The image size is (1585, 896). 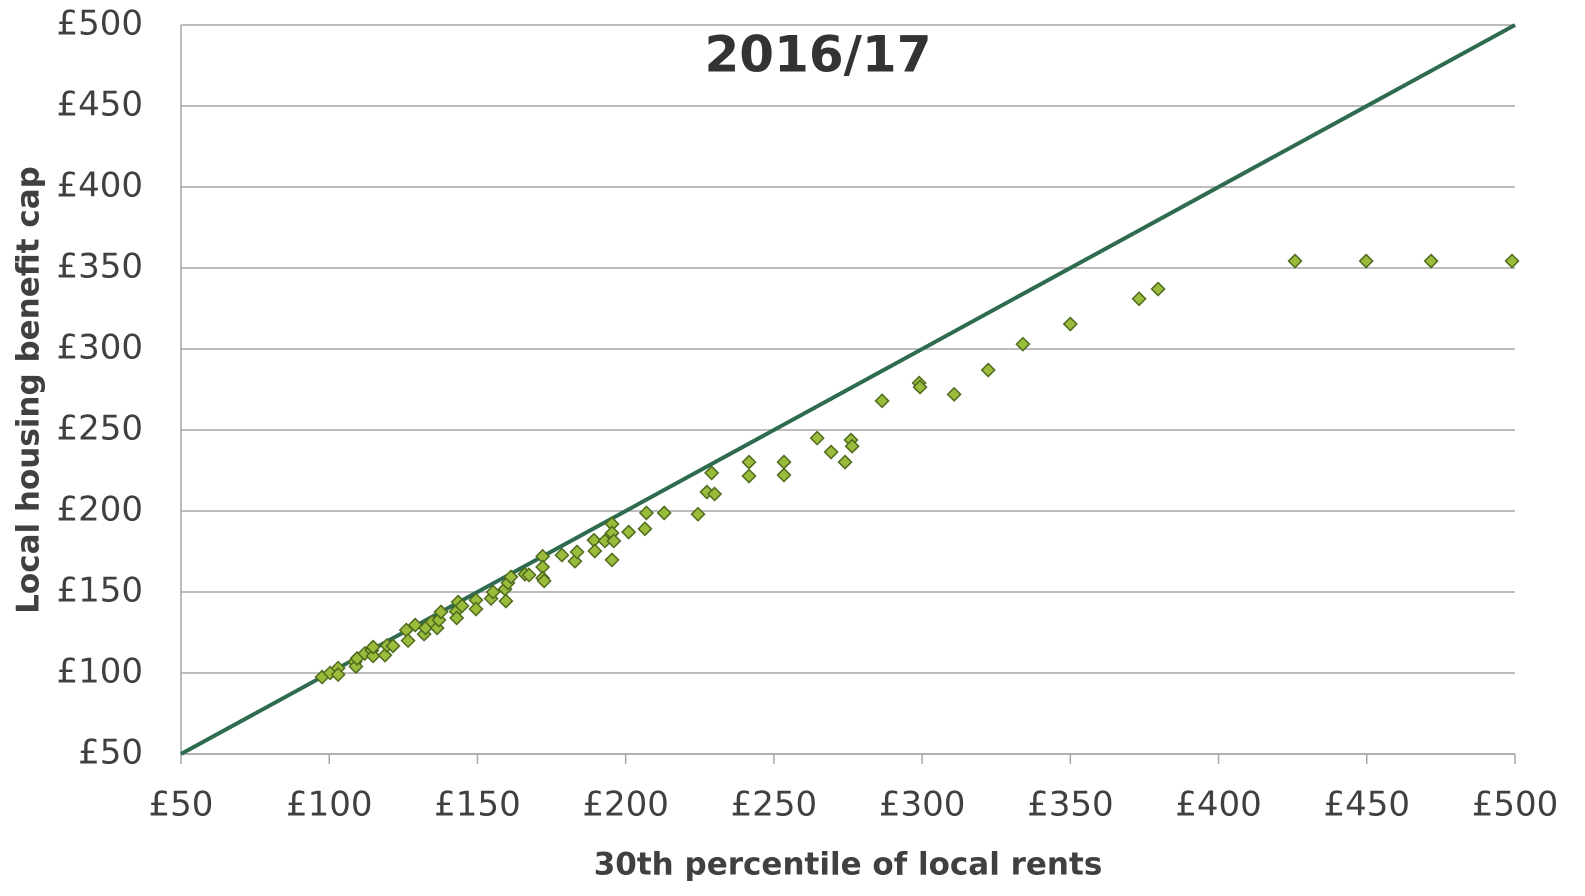 I want to click on x-axis-title: 30th percentile of local rents, so click(x=848, y=865).